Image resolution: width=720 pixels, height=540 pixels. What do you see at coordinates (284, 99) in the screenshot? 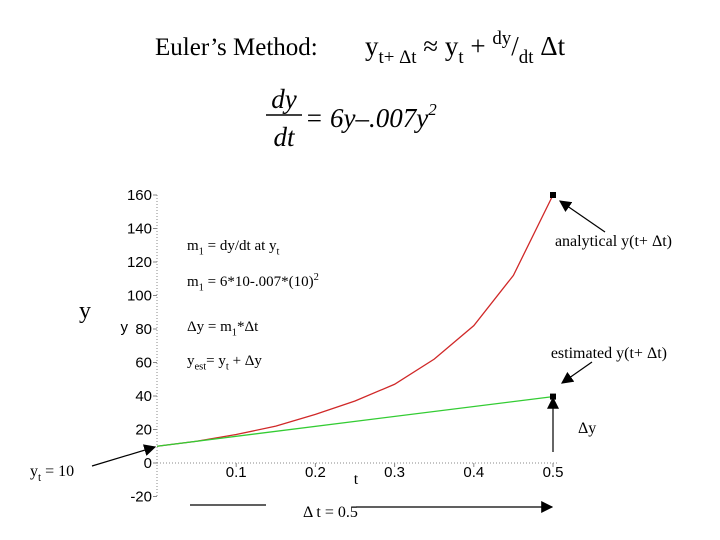
I see `equation-numerator: dy` at bounding box center [284, 99].